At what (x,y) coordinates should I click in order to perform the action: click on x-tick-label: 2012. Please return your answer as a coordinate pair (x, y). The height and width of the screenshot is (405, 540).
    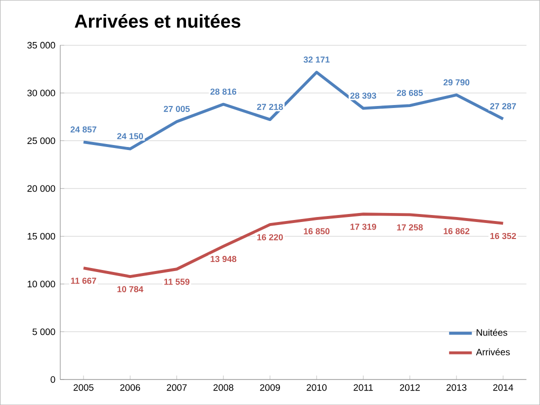
    Looking at the image, I should click on (410, 387).